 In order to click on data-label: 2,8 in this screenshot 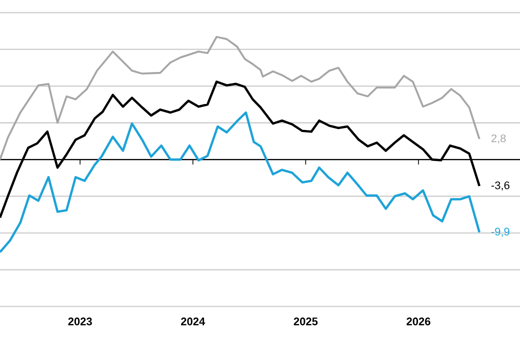, I will do `click(498, 139)`.